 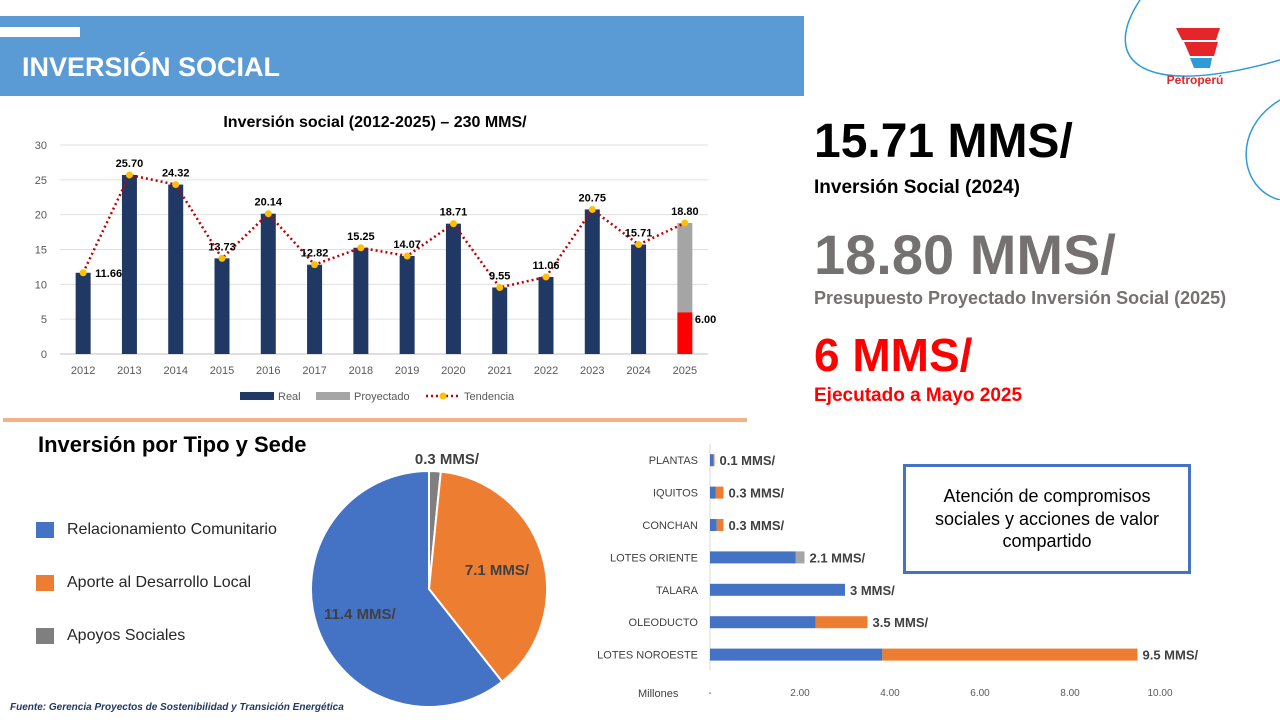 I want to click on x-tick-label: 10.00, so click(x=1159, y=693).